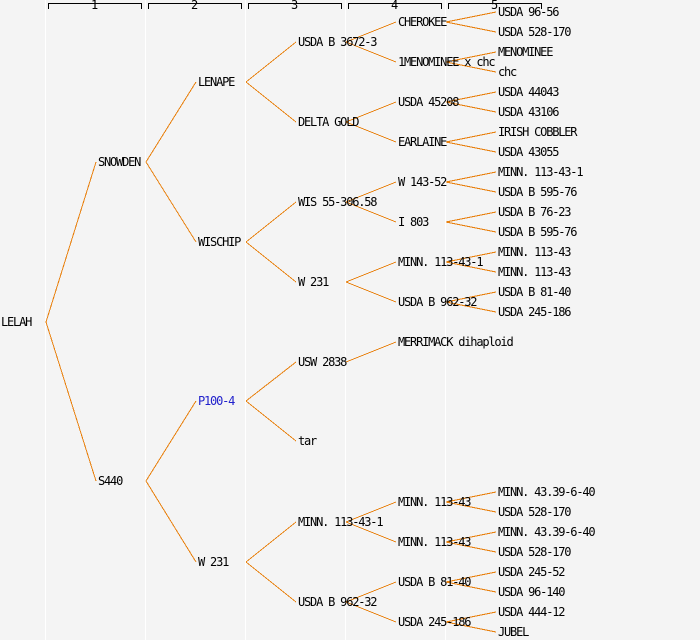 Image resolution: width=700 pixels, height=640 pixels. Describe the element at coordinates (328, 122) in the screenshot. I see `tree-node-label: DELTA GOLD` at that location.